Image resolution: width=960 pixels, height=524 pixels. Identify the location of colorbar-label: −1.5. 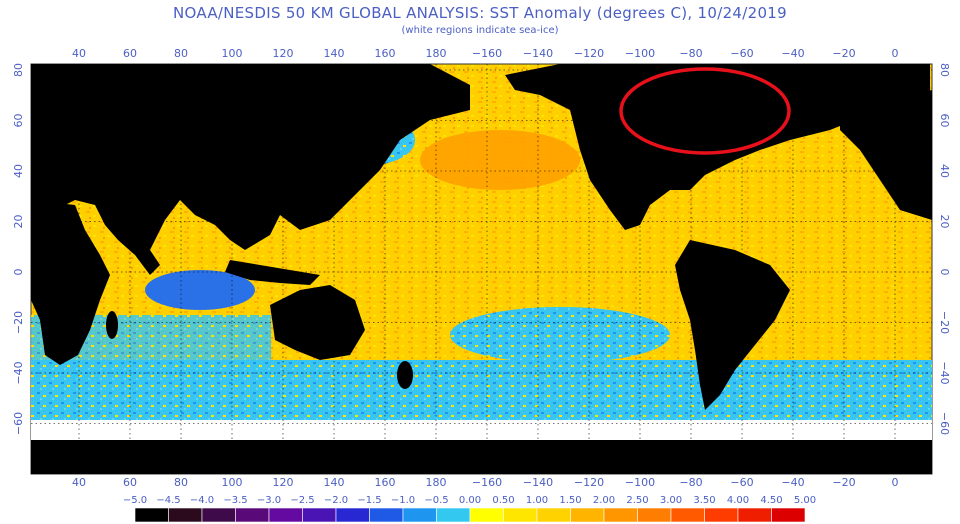
(369, 500).